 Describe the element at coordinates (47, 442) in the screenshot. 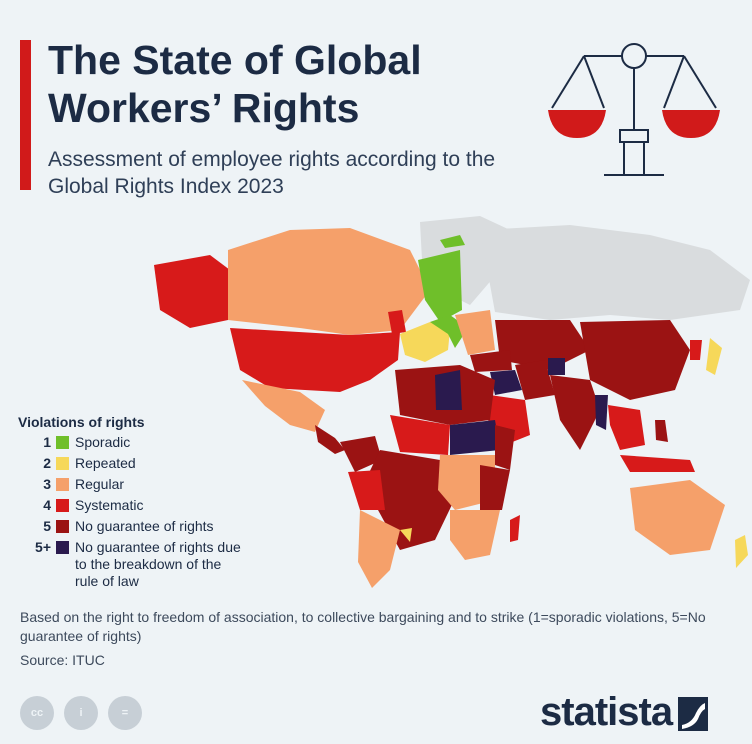

I see `legend-item-number: 1` at that location.